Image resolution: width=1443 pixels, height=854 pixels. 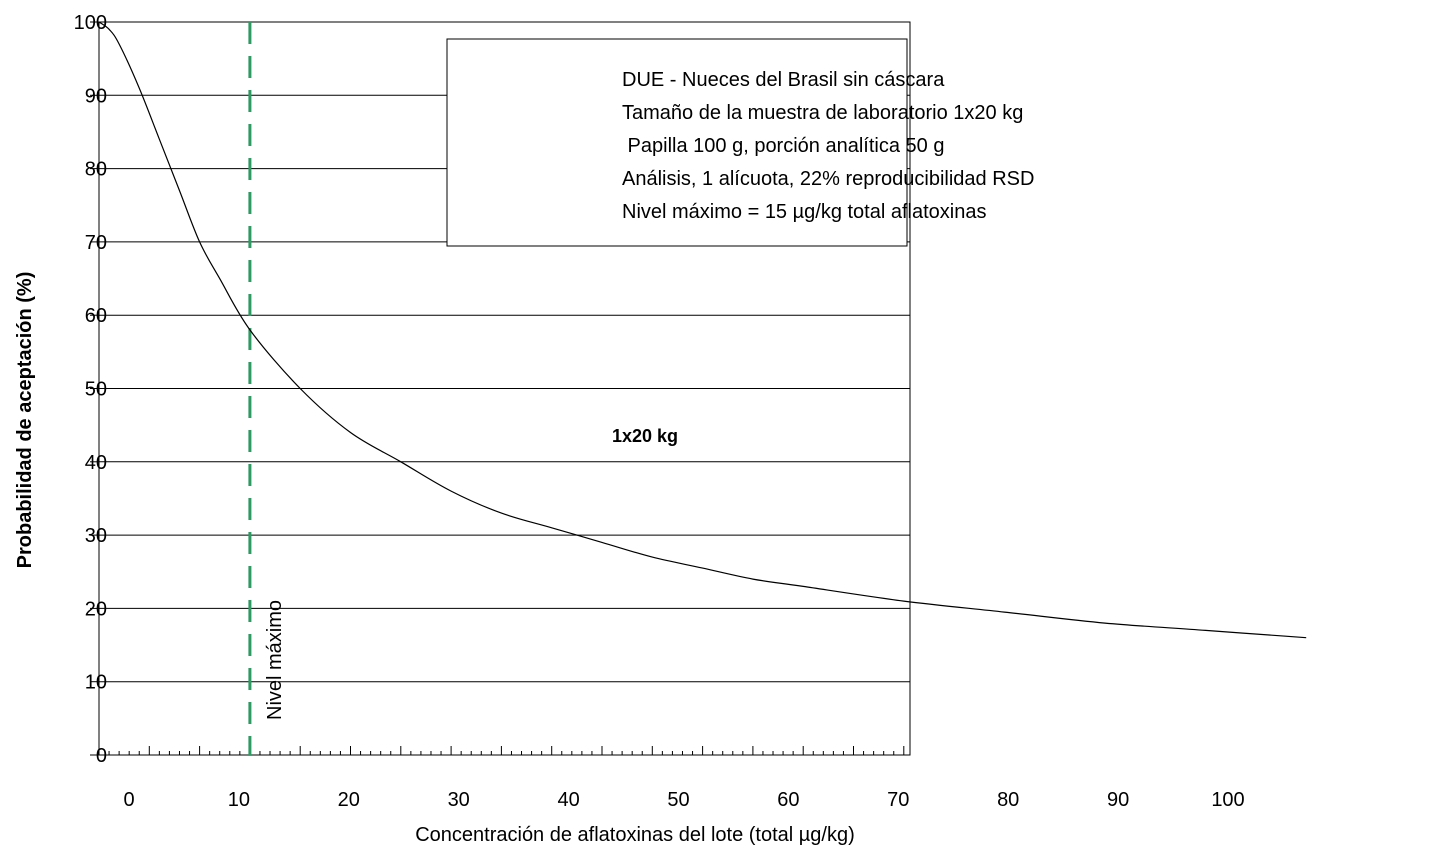 I want to click on info-line: Papilla 100 g, porción analítica 50 g, so click(x=783, y=146).